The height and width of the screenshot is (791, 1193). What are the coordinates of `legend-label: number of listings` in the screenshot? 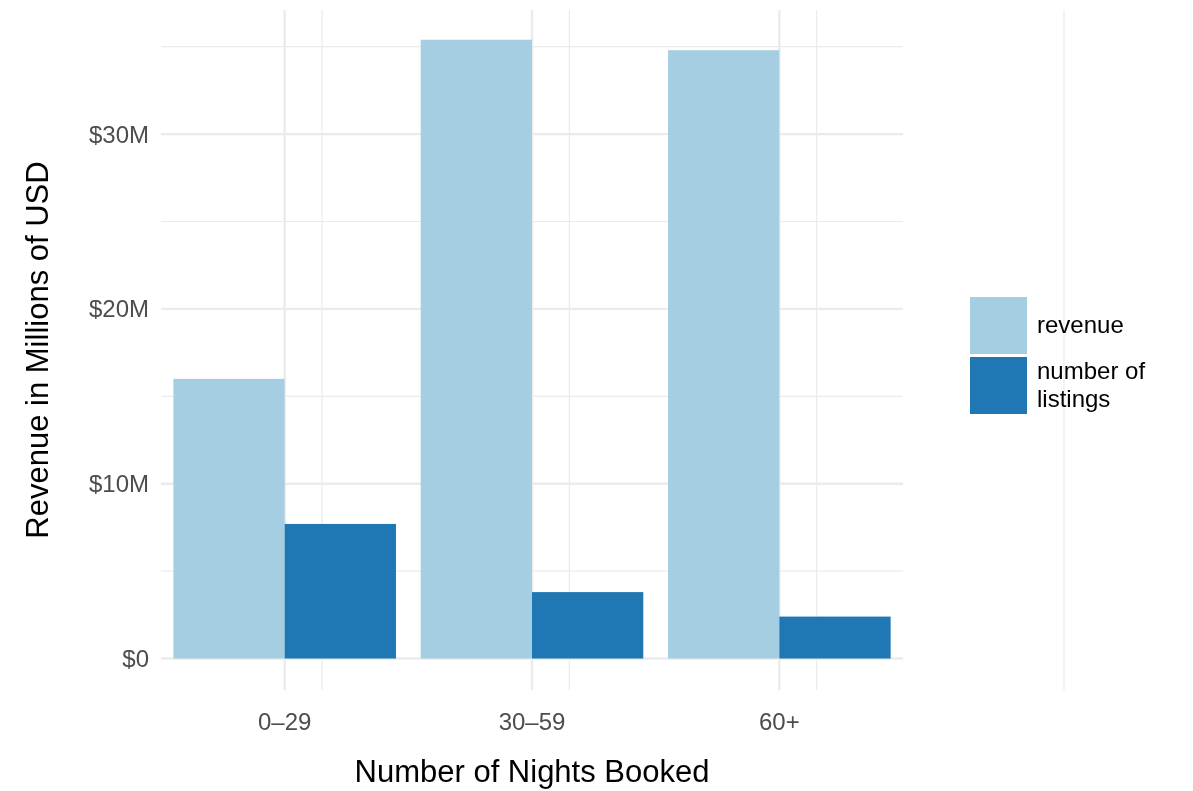 It's located at (1091, 384).